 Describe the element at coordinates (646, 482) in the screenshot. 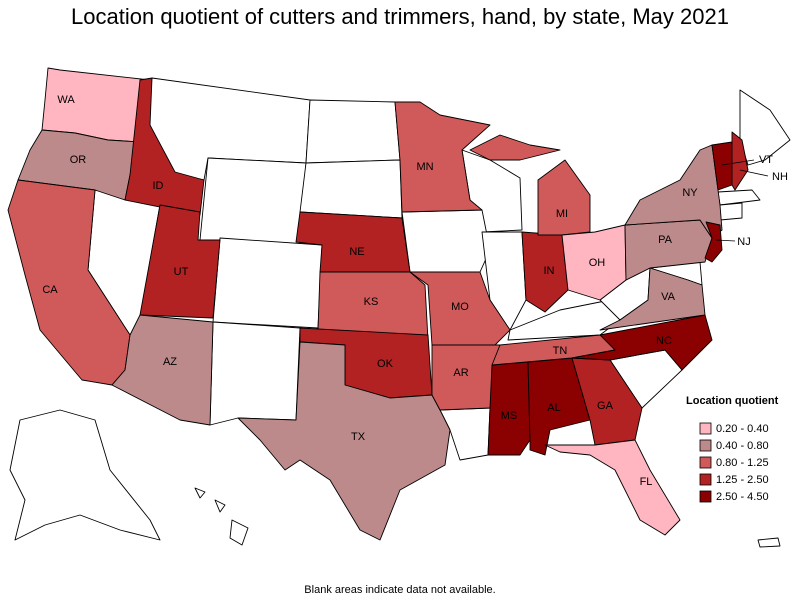

I see `label-fl: FL` at that location.